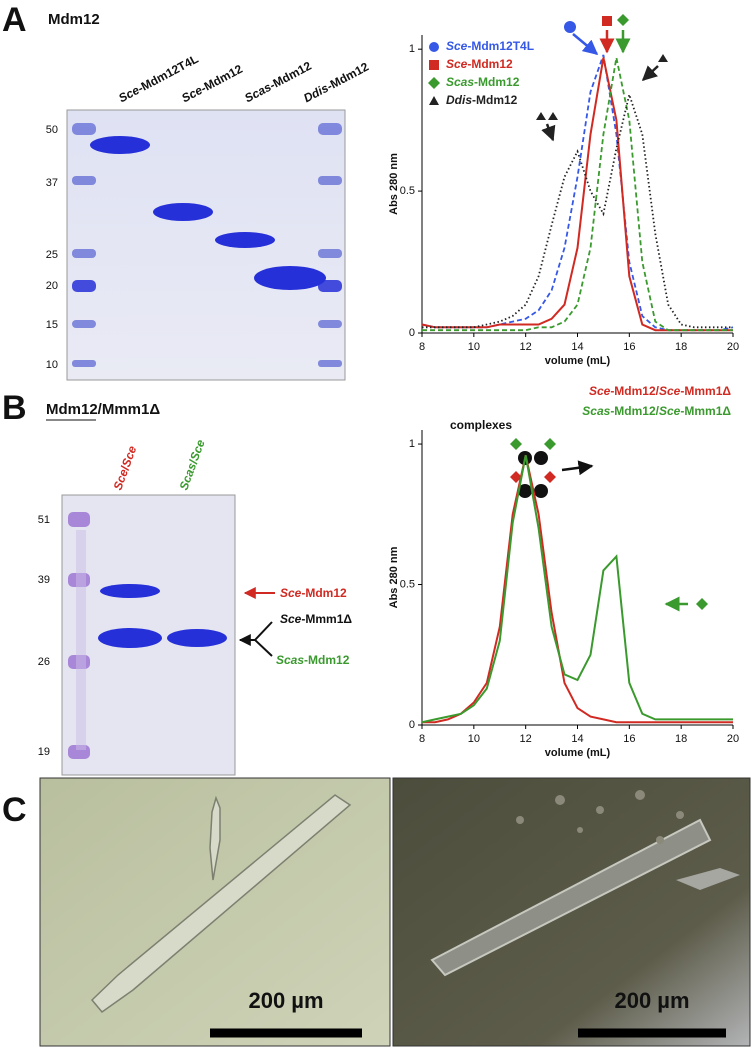 This screenshot has width=751, height=1050. What do you see at coordinates (44, 662) in the screenshot?
I see `marker-label: 26` at bounding box center [44, 662].